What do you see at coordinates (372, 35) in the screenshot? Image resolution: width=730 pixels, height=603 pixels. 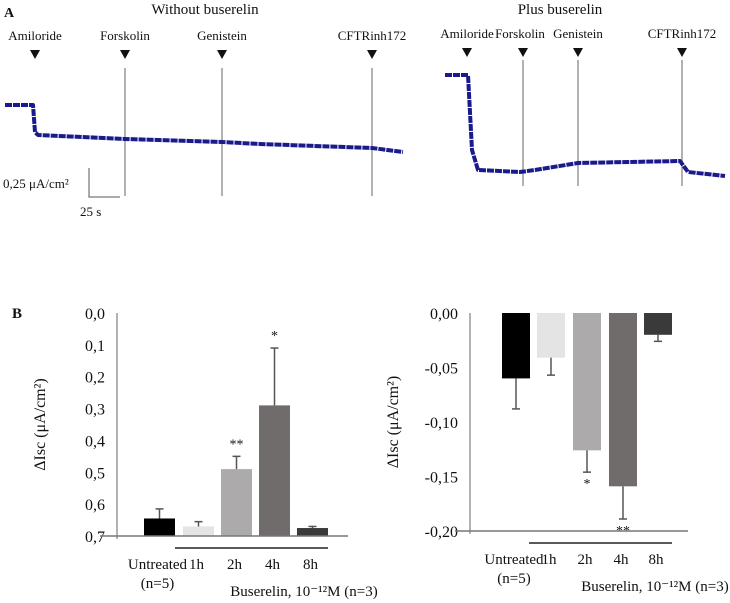 I see `marker-label-left-3: CFTRinh172` at bounding box center [372, 35].